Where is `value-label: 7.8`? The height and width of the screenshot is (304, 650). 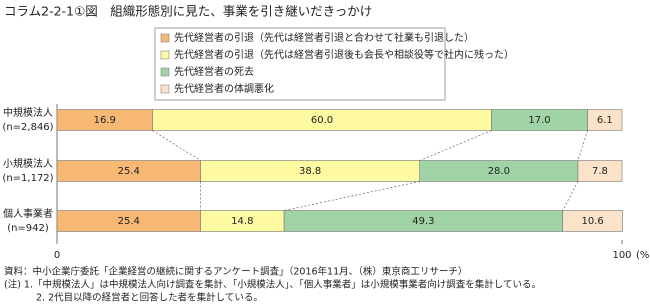
value-label: 7.8 is located at coordinates (600, 171).